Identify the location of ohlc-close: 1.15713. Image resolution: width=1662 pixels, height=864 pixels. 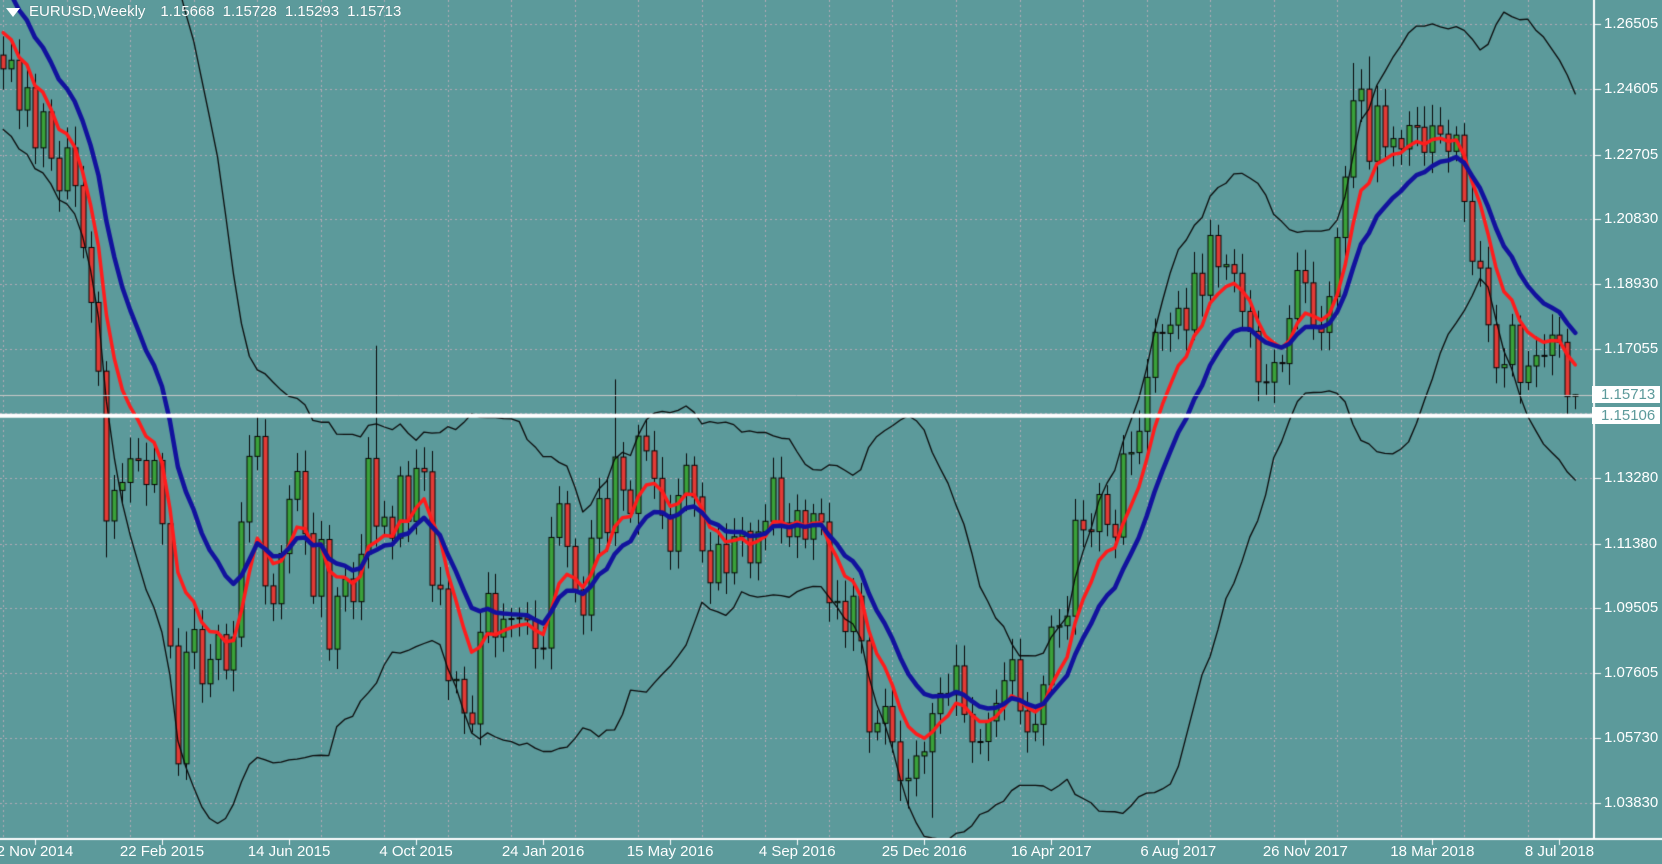
(374, 11).